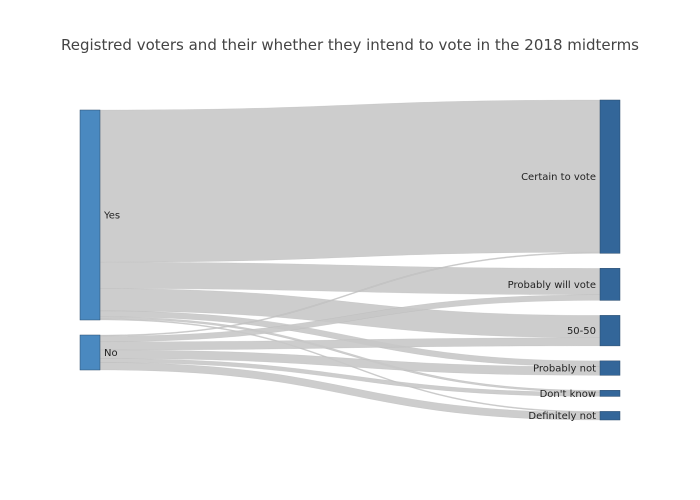  I want to click on node-label-probnot: Probably not, so click(564, 369).